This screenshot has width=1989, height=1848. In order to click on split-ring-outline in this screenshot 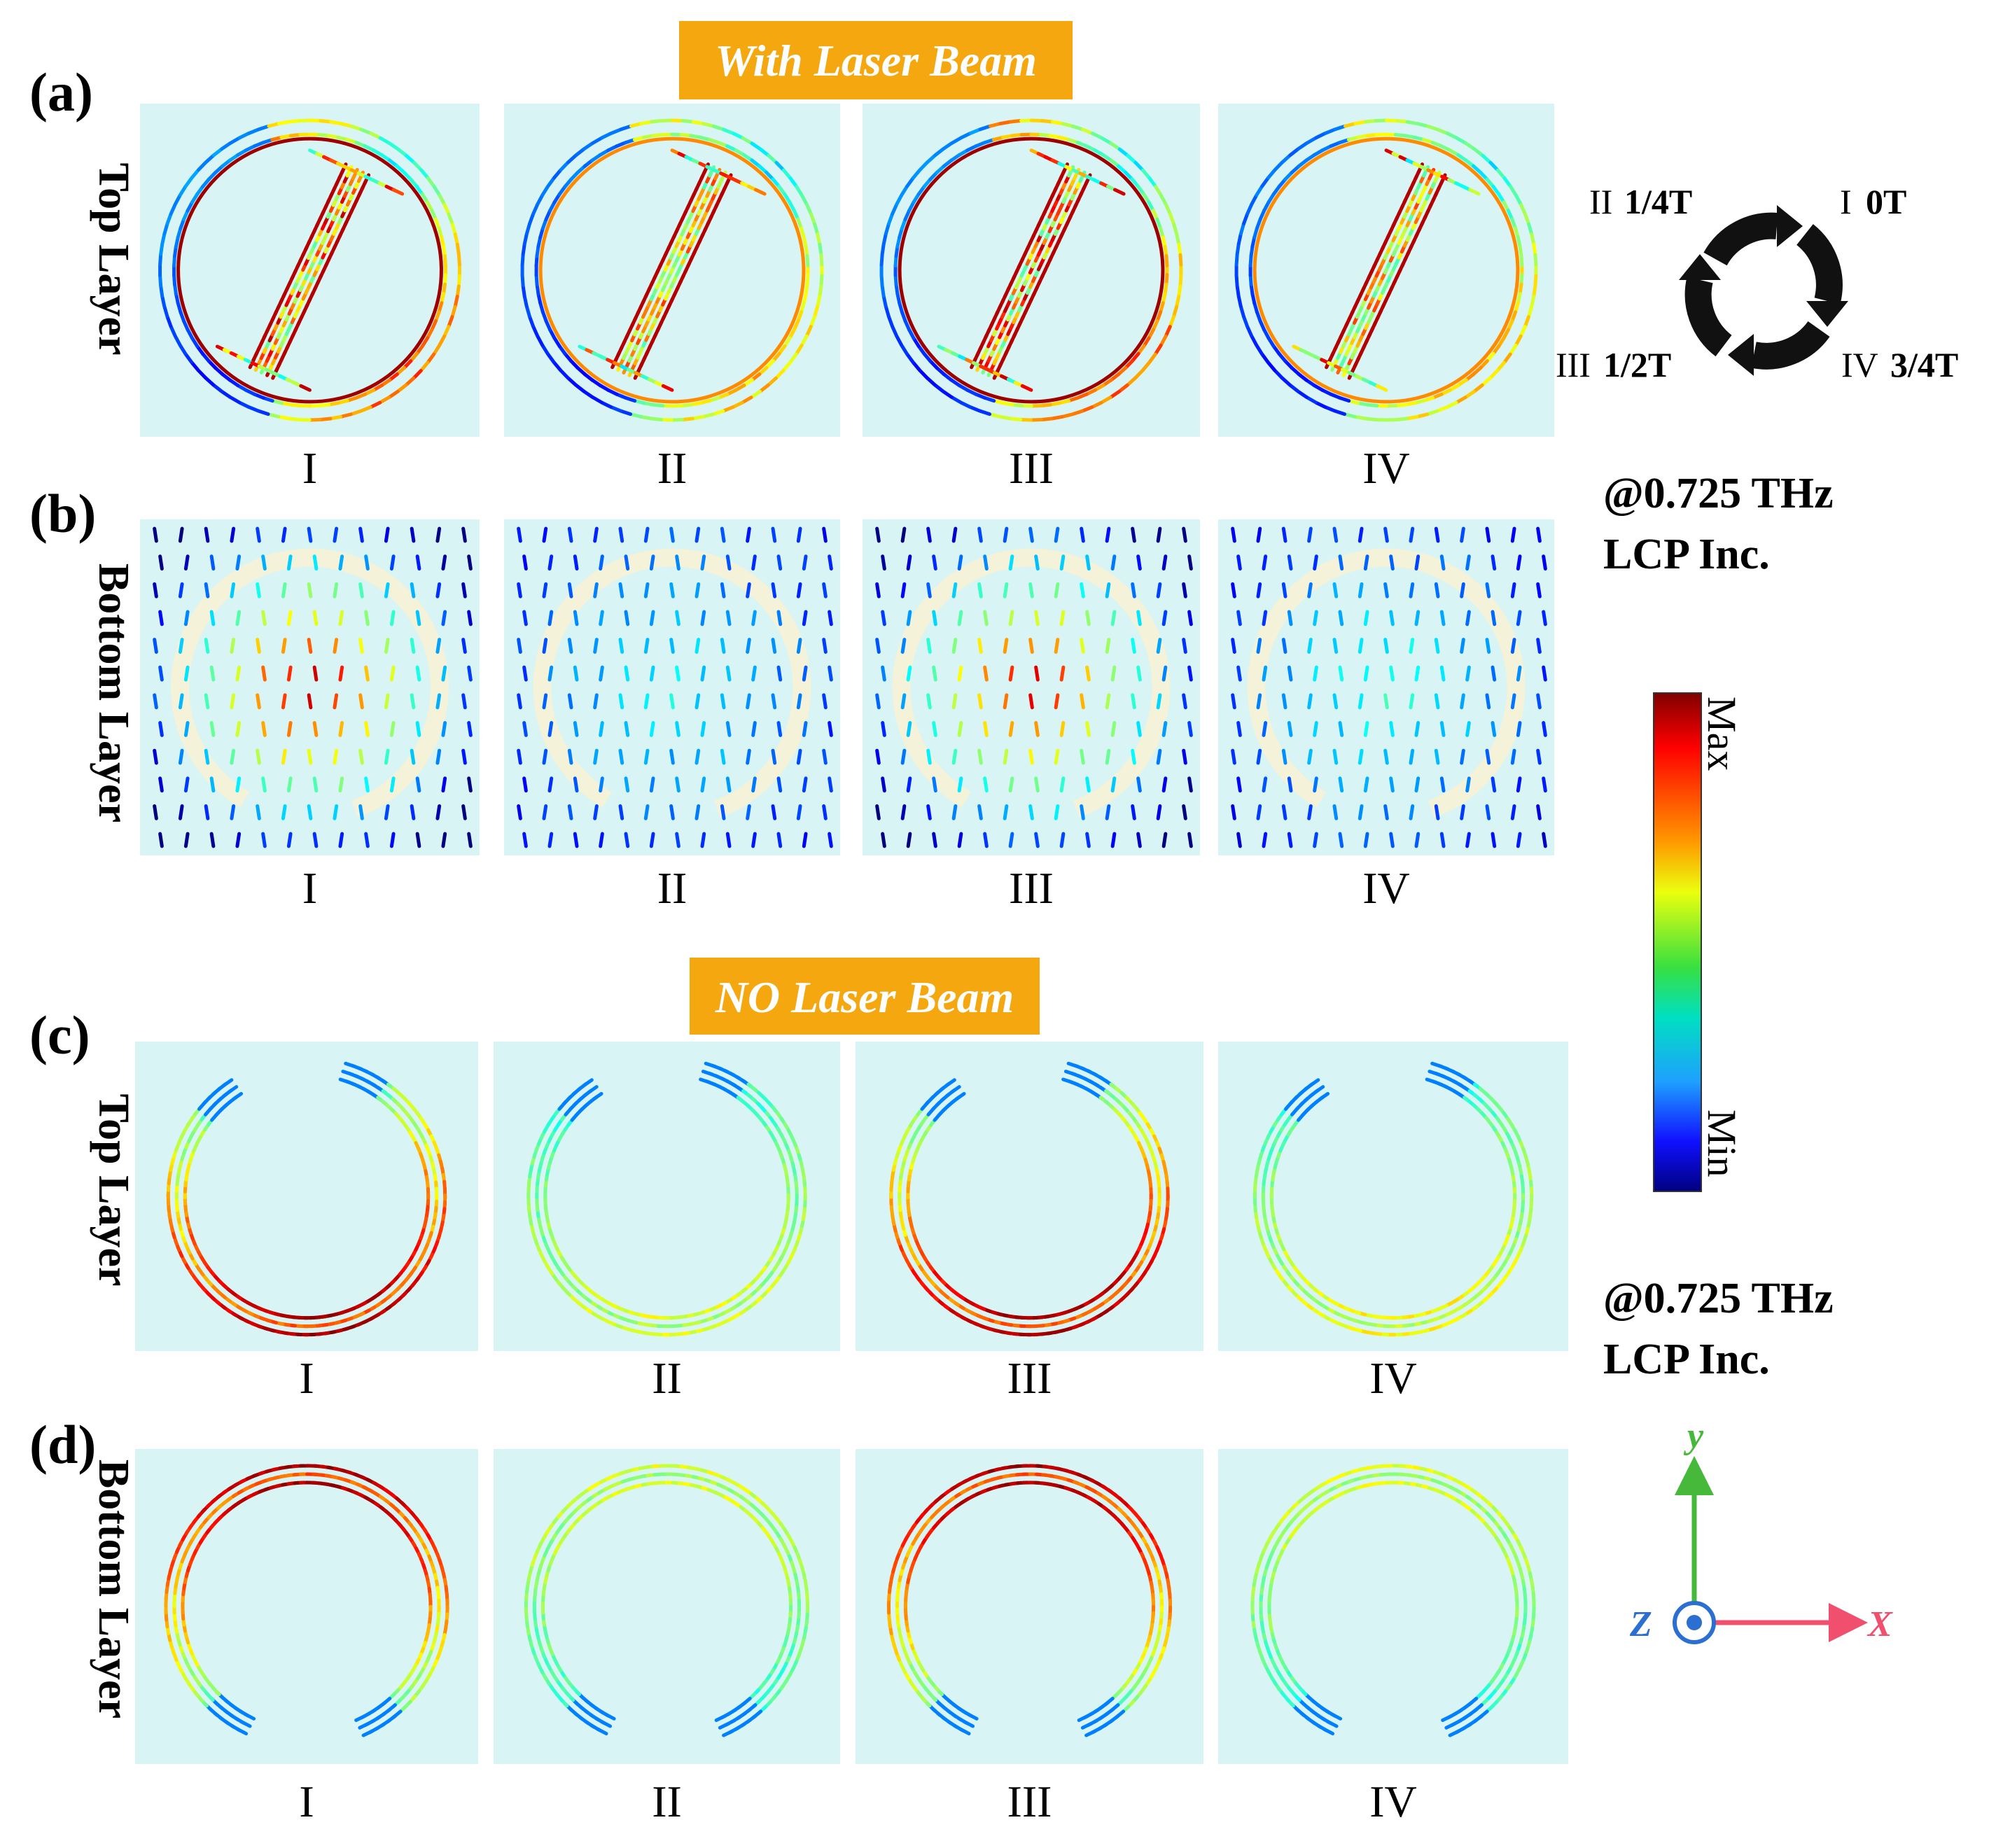, I will do `click(672, 687)`.